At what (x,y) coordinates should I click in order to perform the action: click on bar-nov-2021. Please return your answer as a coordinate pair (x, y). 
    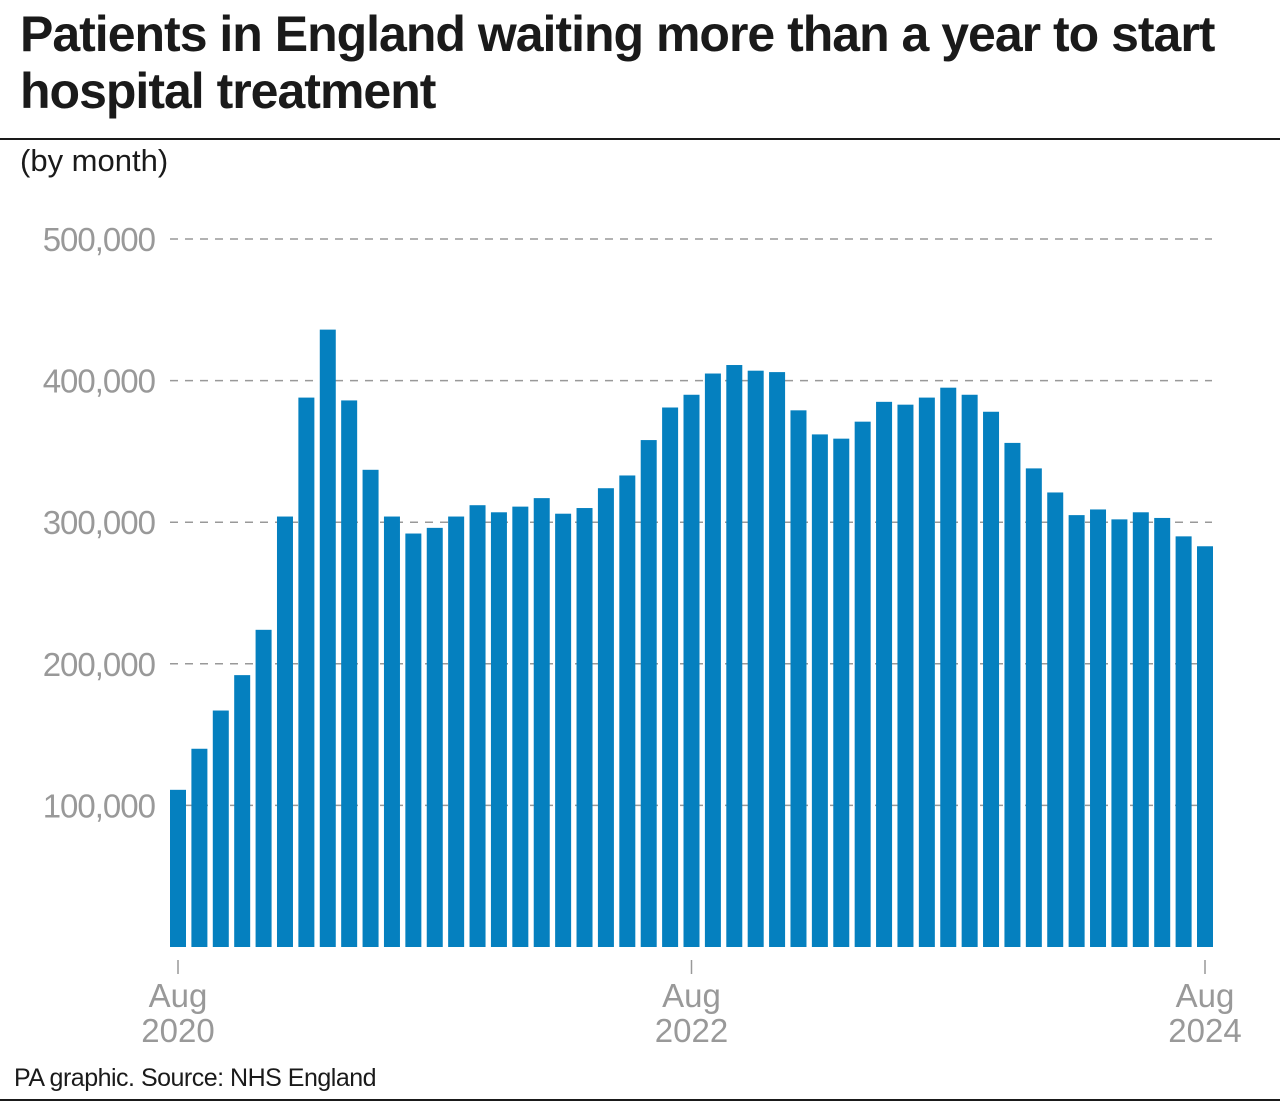
    Looking at the image, I should click on (498, 729).